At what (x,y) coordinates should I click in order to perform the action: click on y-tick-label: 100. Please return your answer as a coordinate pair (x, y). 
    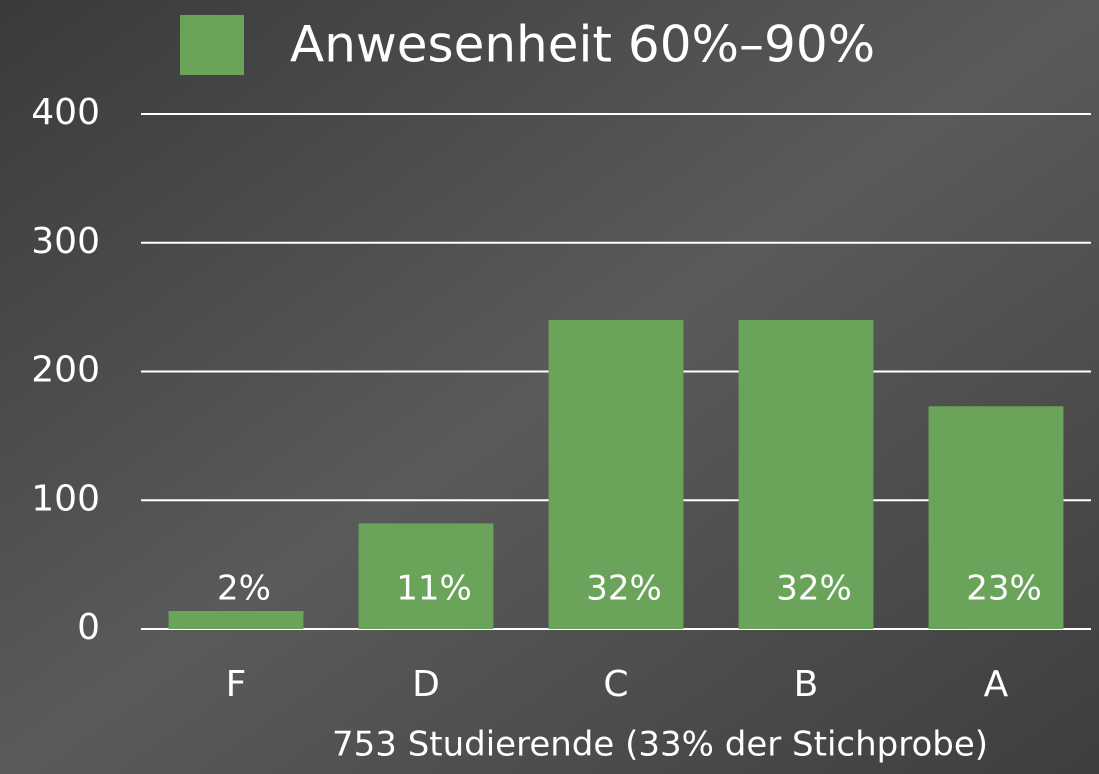
    Looking at the image, I should click on (65, 498).